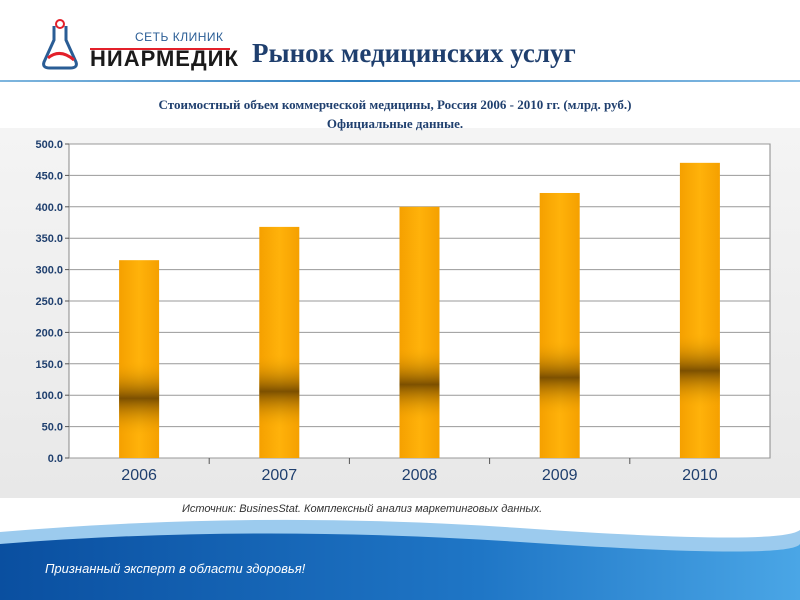 This screenshot has width=800, height=600. What do you see at coordinates (175, 568) in the screenshot?
I see `footer-slogan: Признанный эксперт в области здоровья!` at bounding box center [175, 568].